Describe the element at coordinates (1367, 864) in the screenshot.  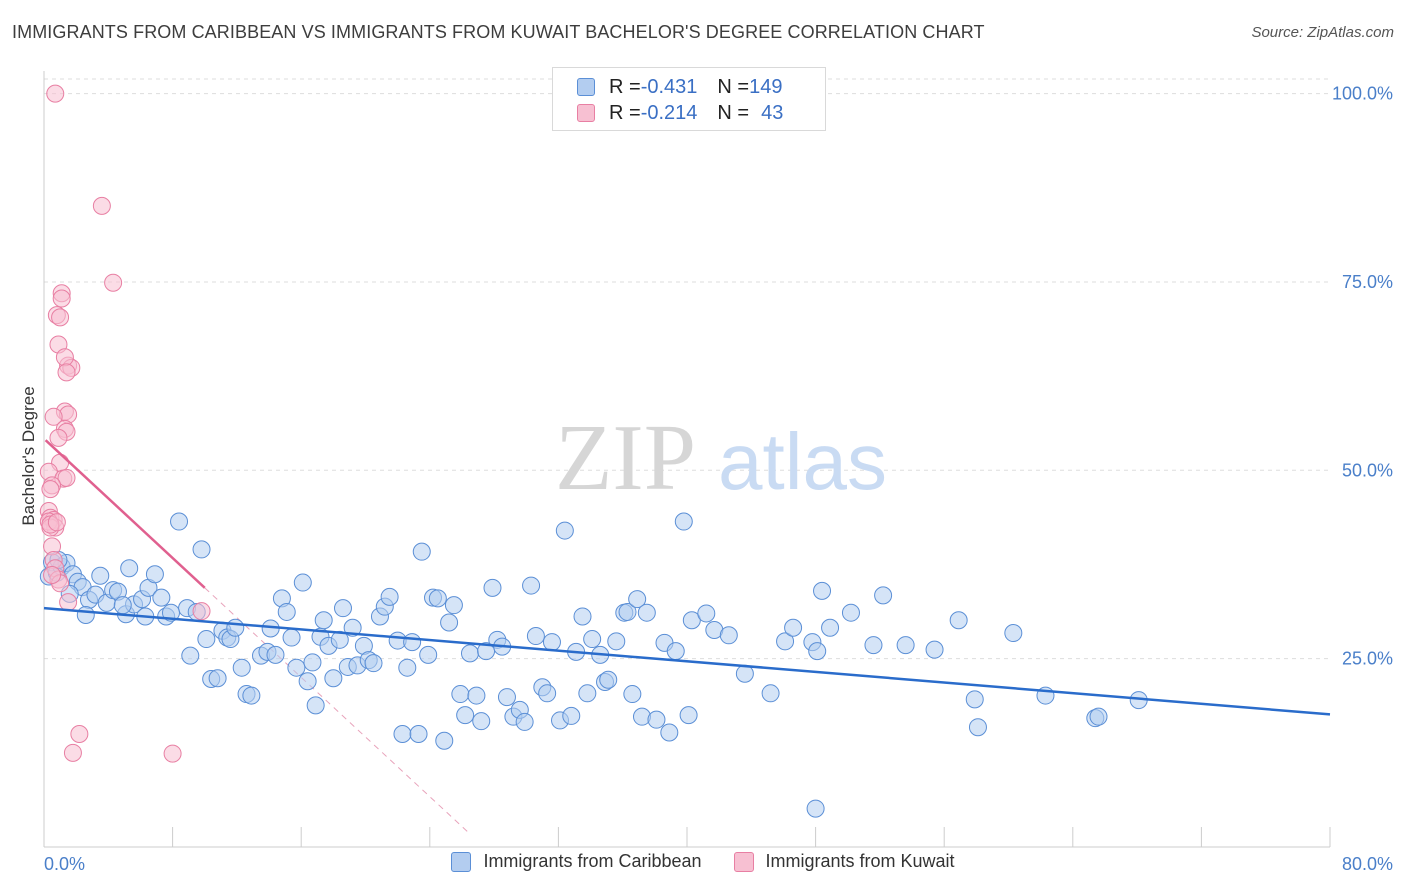
I see `x-tick-label: 80.0%` at that location.